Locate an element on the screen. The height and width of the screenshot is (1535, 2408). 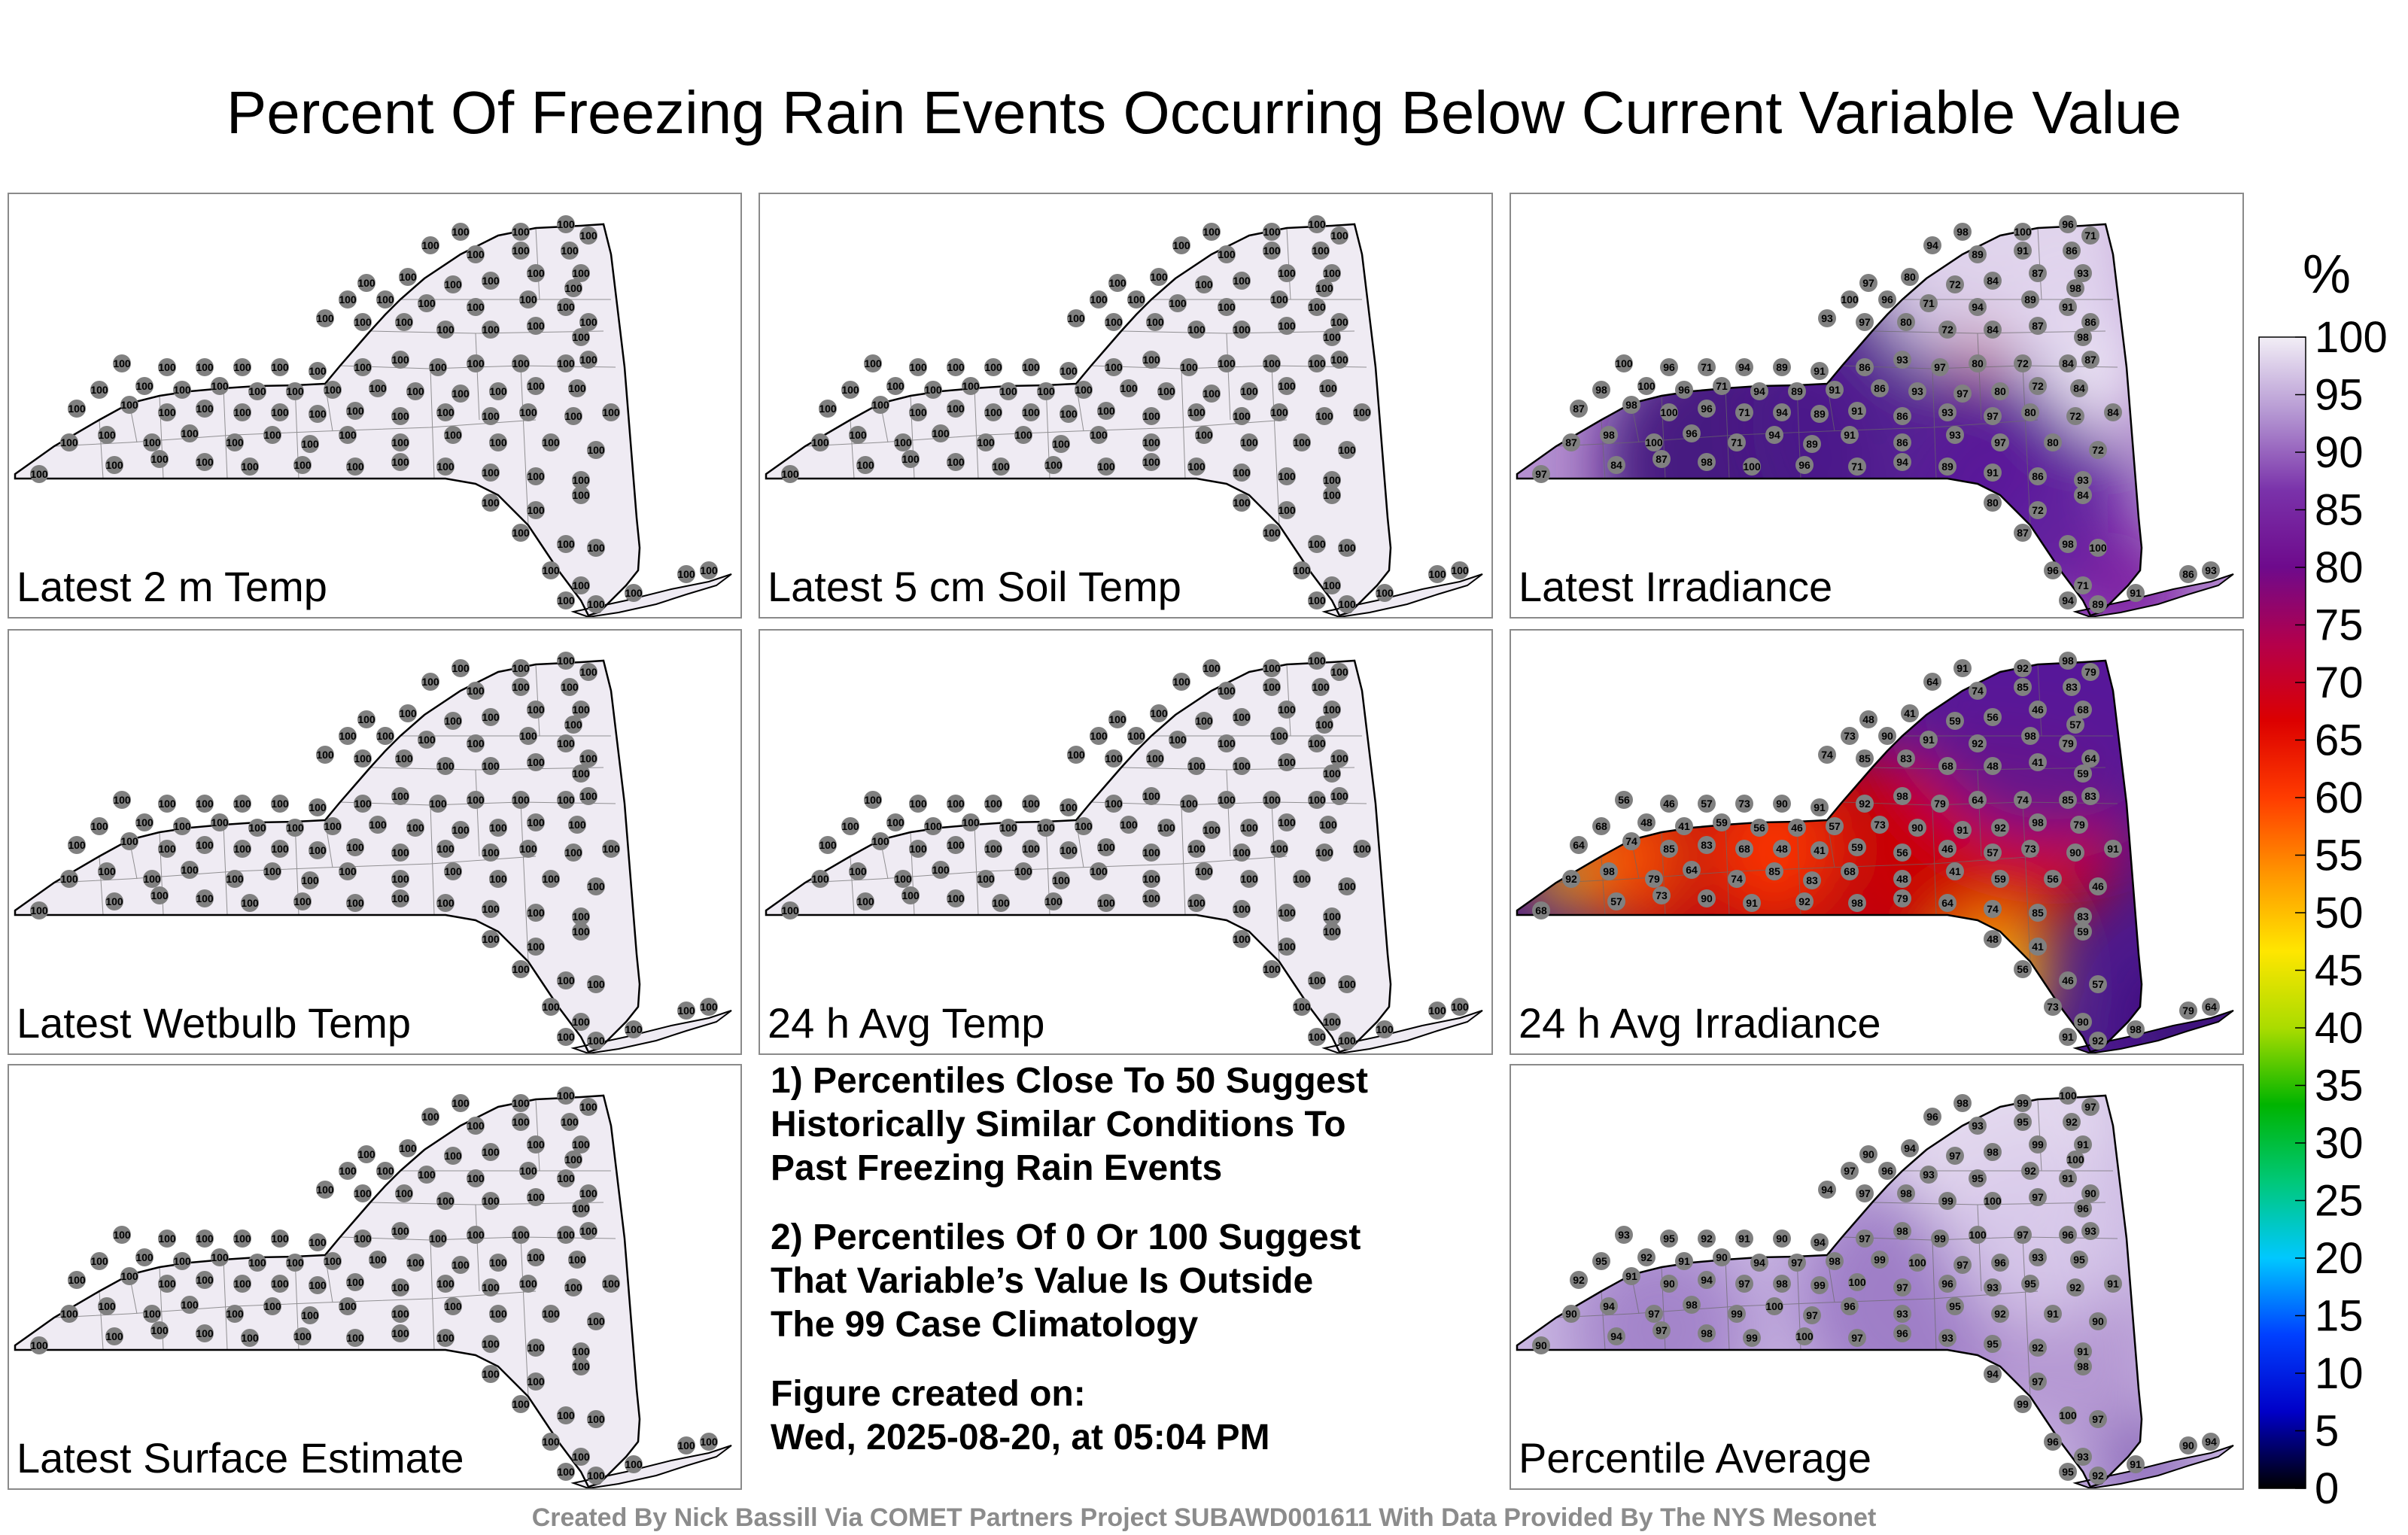
station-value: 84 is located at coordinates (2079, 388).